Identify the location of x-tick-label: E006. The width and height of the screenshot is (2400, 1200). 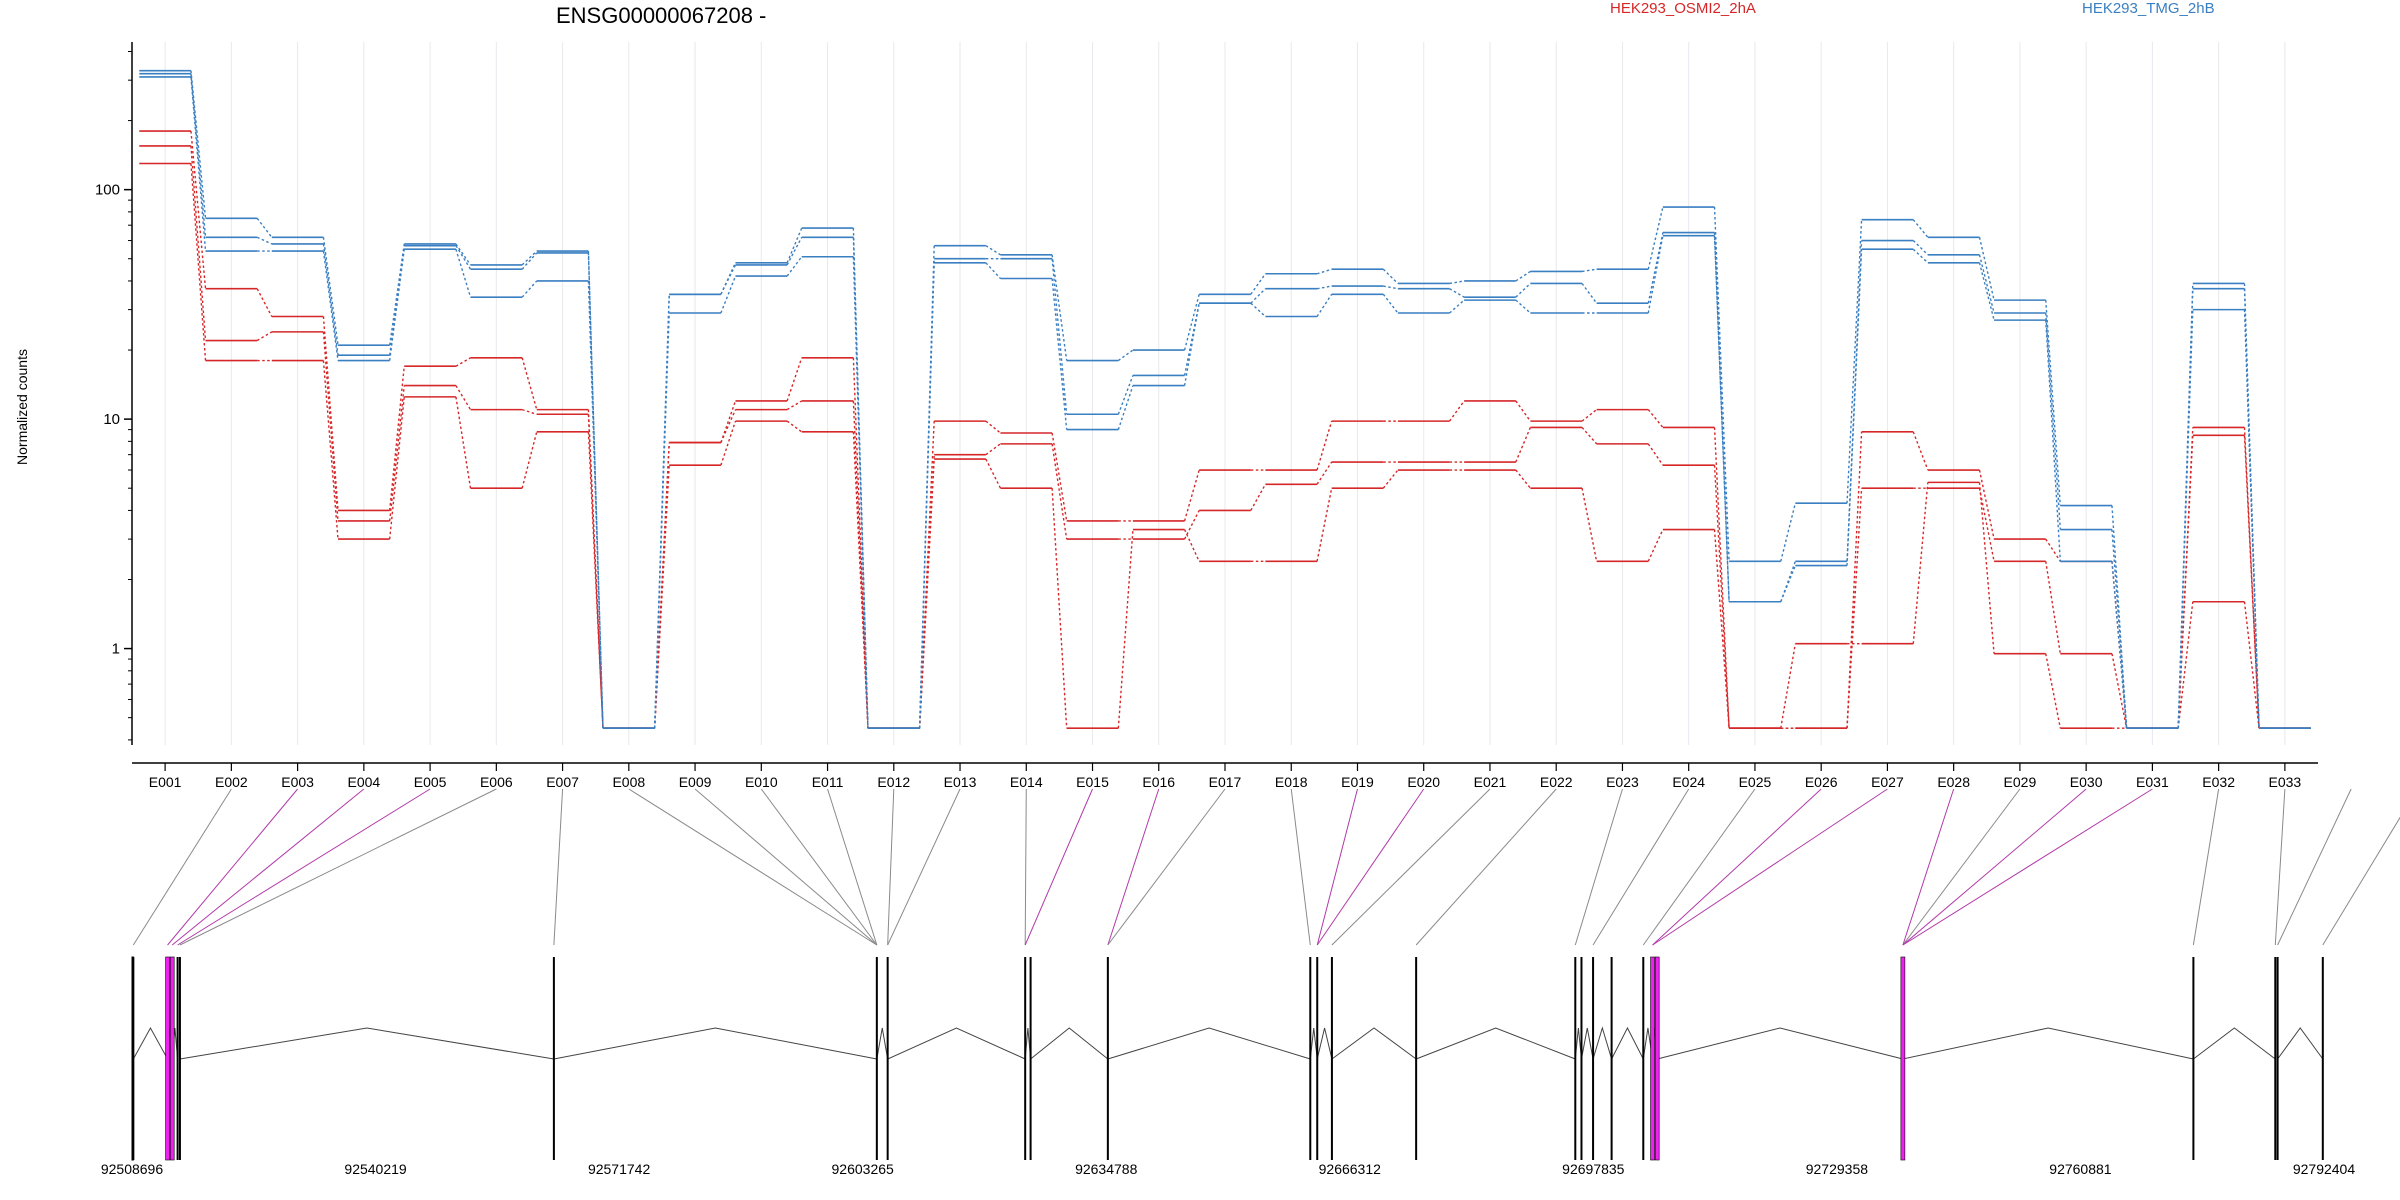
(496, 782).